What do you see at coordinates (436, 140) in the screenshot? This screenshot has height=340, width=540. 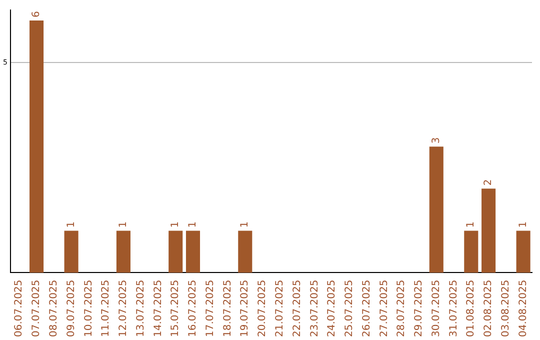 I see `data-label: 3` at bounding box center [436, 140].